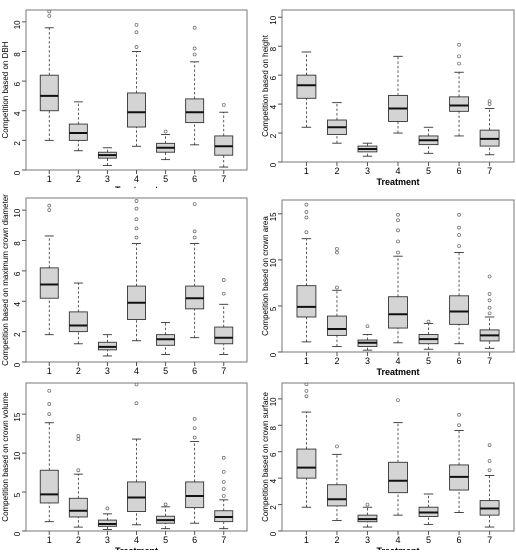 This screenshot has width=516, height=555. I want to click on x-tick-label: 1, so click(49, 540).